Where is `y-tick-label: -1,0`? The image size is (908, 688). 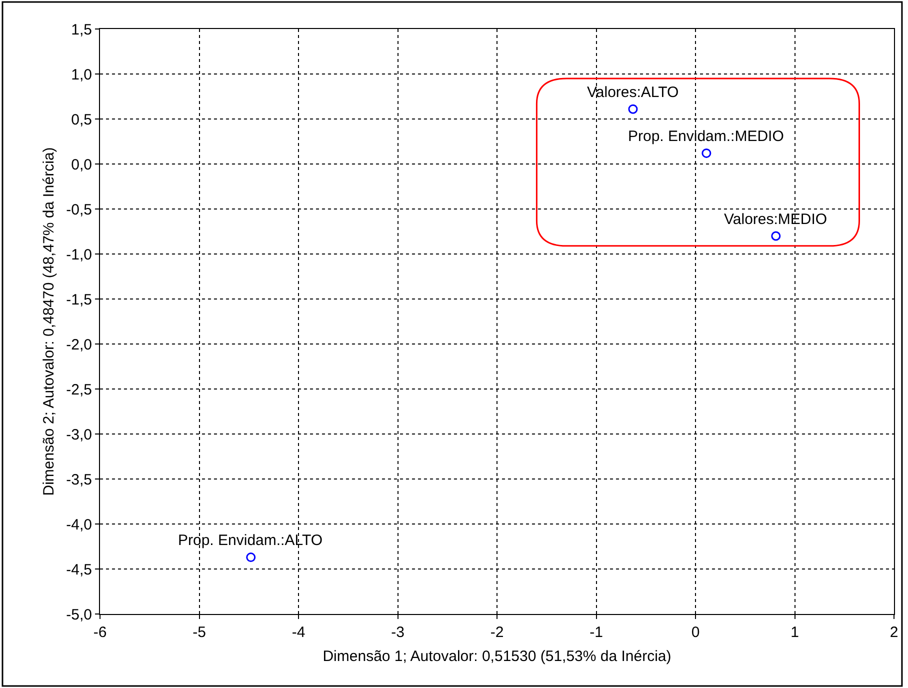 y-tick-label: -1,0 is located at coordinates (79, 255).